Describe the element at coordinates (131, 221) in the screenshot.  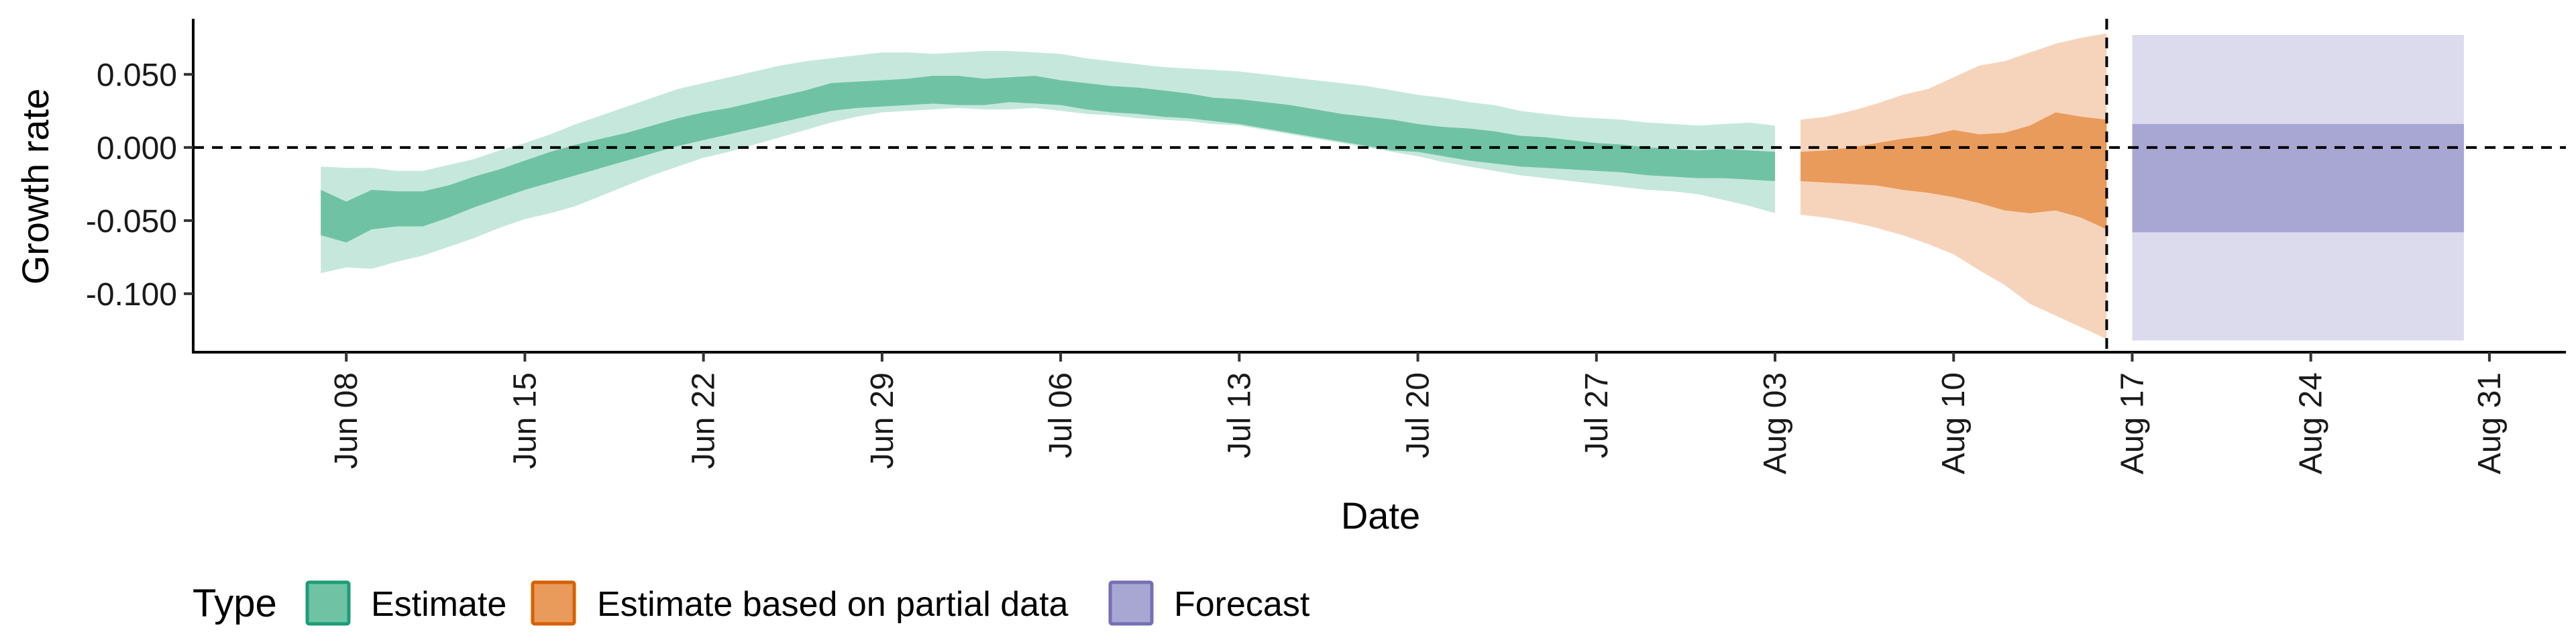
I see `y-tick-label: -0.050` at that location.